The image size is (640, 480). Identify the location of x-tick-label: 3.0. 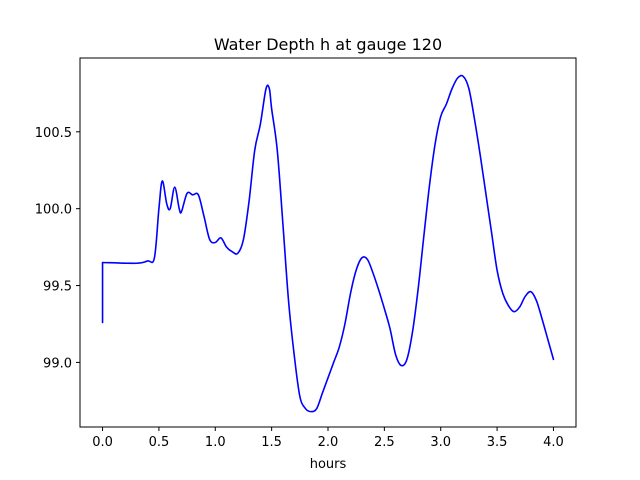
(440, 442).